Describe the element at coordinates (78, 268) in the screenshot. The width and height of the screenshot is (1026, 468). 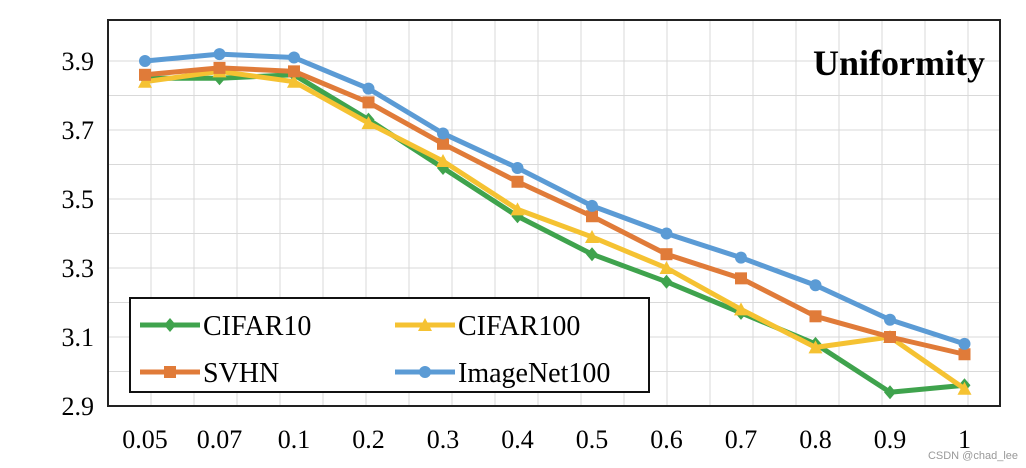
I see `y-tick-label: 3.3` at that location.